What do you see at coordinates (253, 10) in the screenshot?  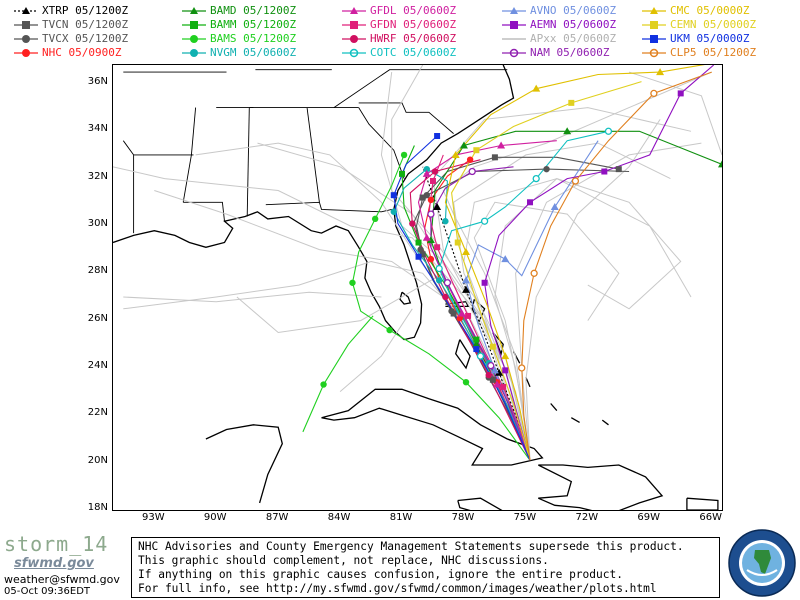 I see `legend-label: BAMD 05/1200Z` at bounding box center [253, 10].